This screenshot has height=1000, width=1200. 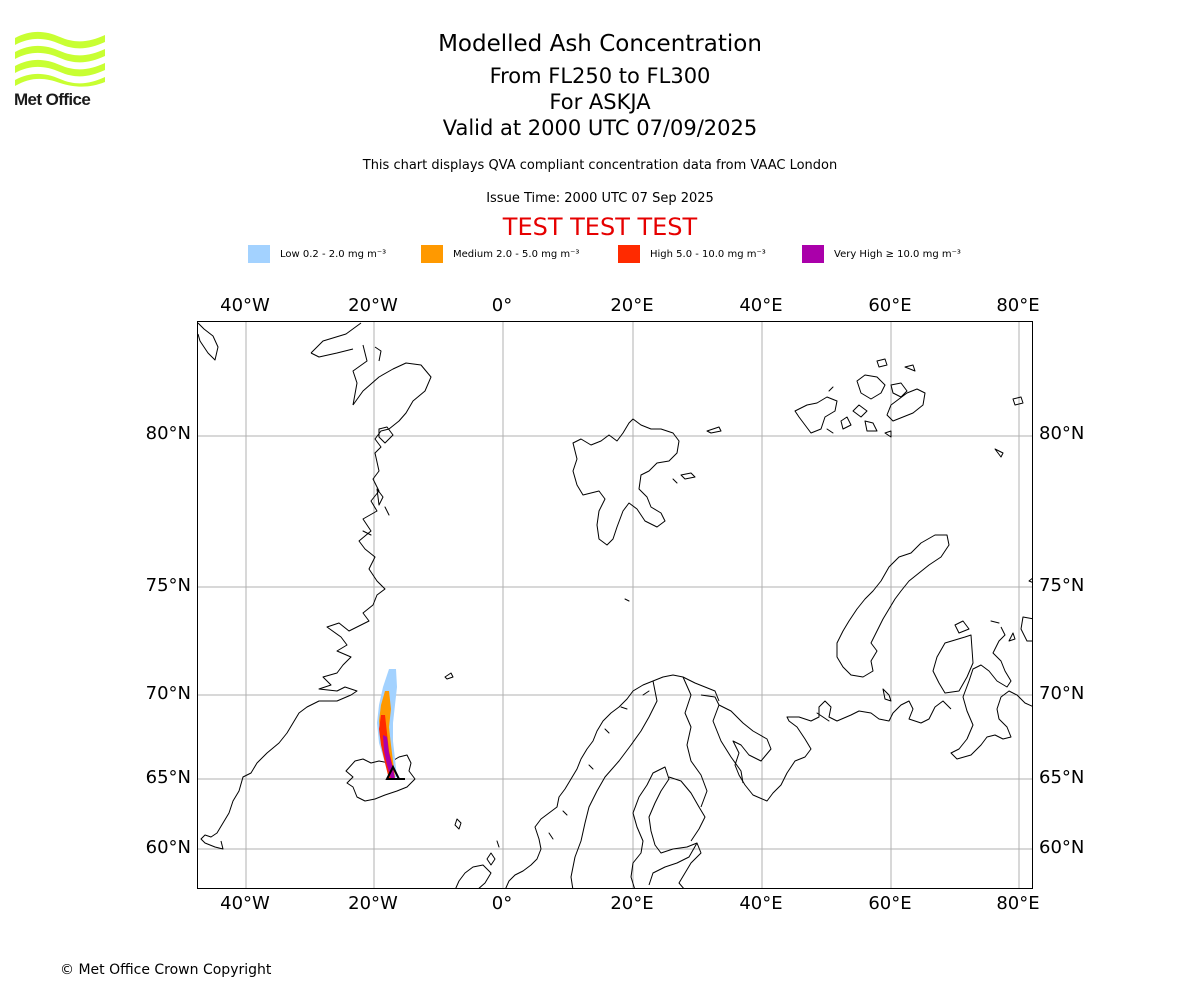 What do you see at coordinates (458, 824) in the screenshot?
I see `coast-faroes` at bounding box center [458, 824].